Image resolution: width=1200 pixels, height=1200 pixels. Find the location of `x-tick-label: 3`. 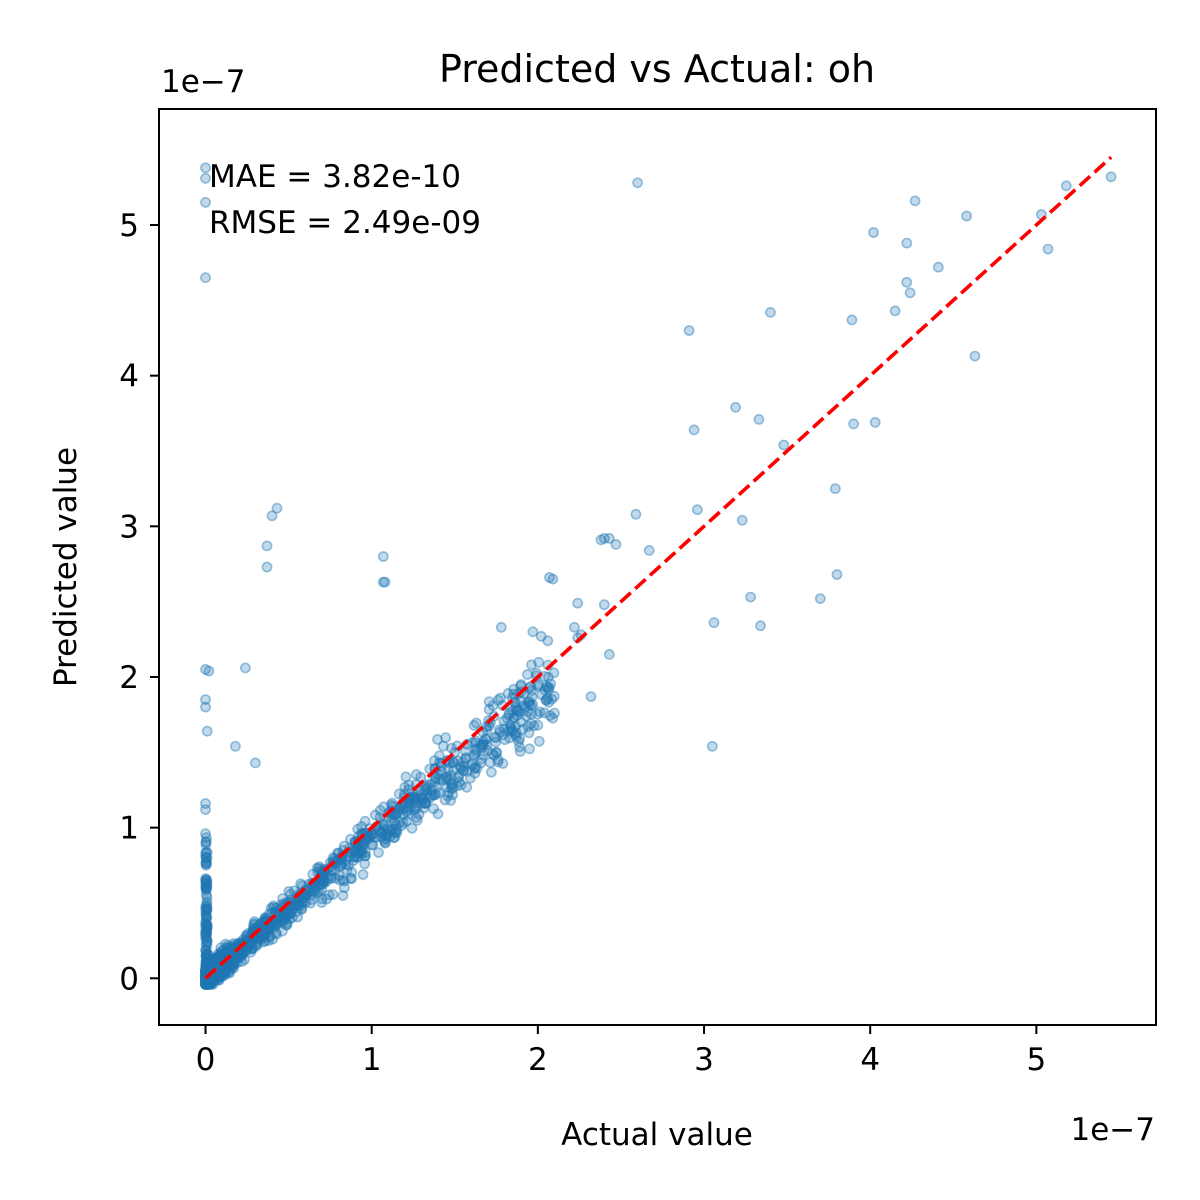

x-tick-label: 3 is located at coordinates (704, 1060).